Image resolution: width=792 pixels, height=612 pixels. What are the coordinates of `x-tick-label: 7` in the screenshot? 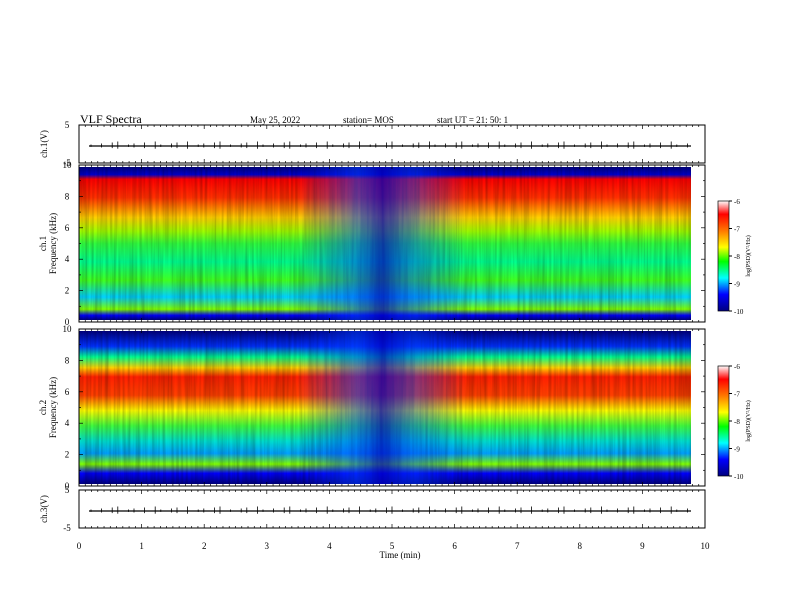 It's located at (517, 546).